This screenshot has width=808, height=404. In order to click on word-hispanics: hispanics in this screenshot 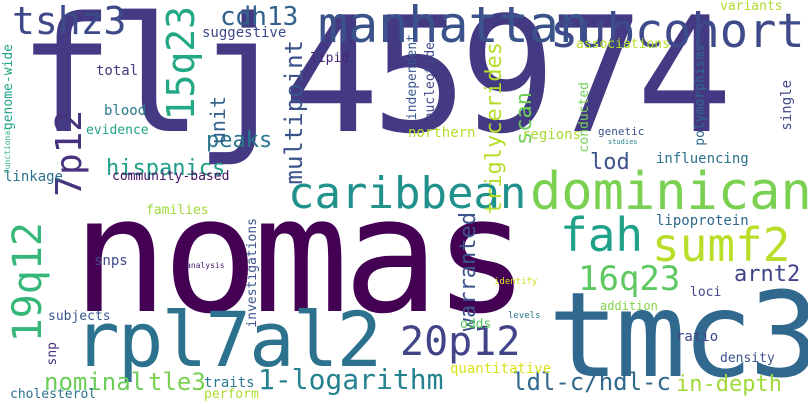, I will do `click(166, 168)`.